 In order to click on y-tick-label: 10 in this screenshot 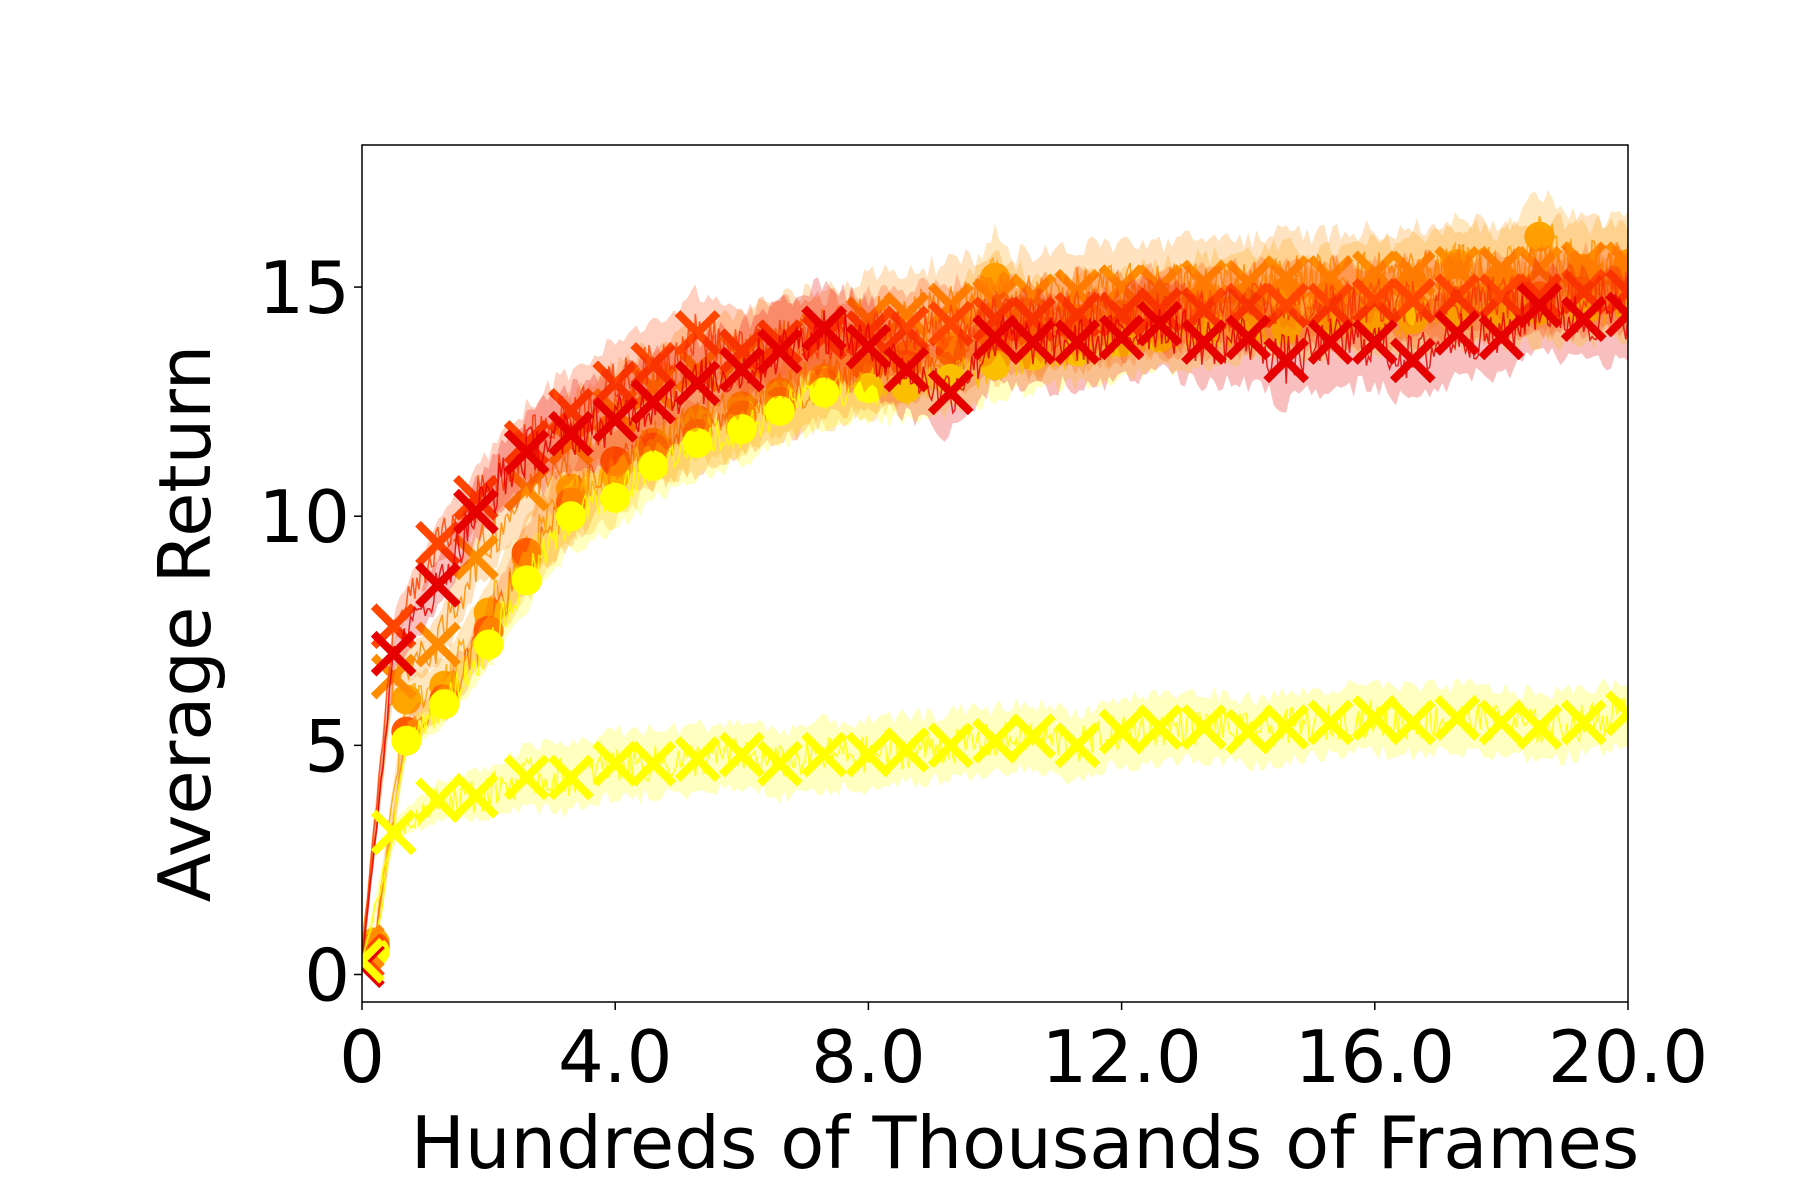, I will do `click(304, 517)`.